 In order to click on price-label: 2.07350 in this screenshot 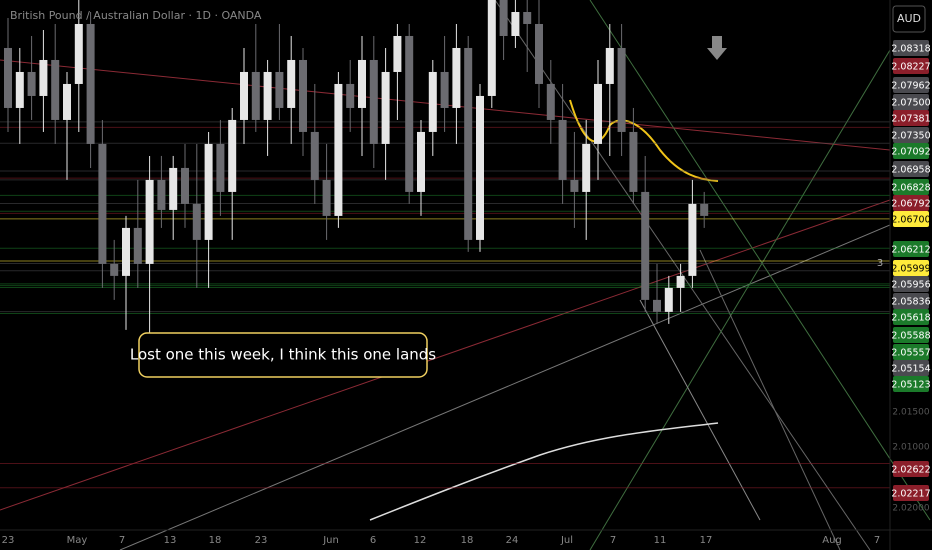, I will do `click(910, 136)`.